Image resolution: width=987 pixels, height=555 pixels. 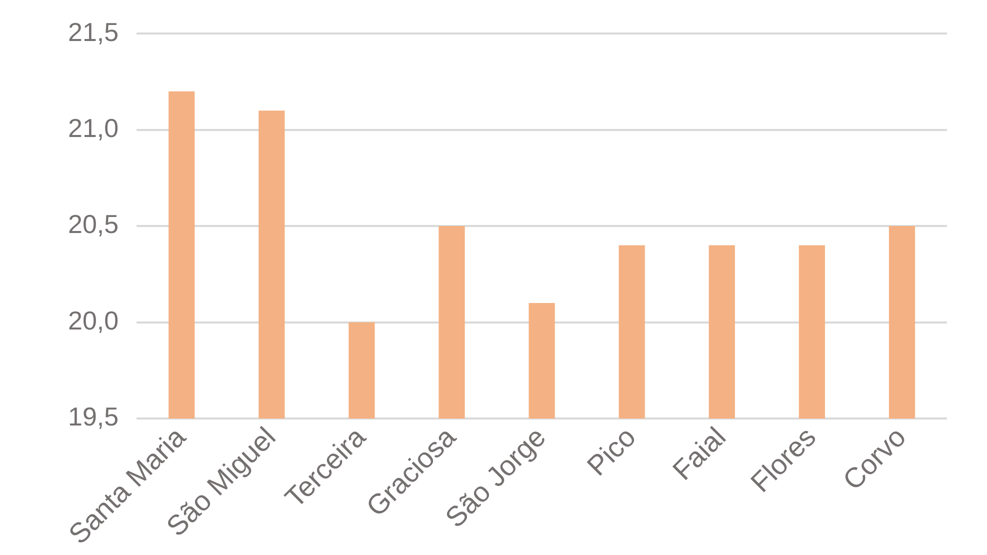 I want to click on y-tick-label: 19,5, so click(x=93, y=417).